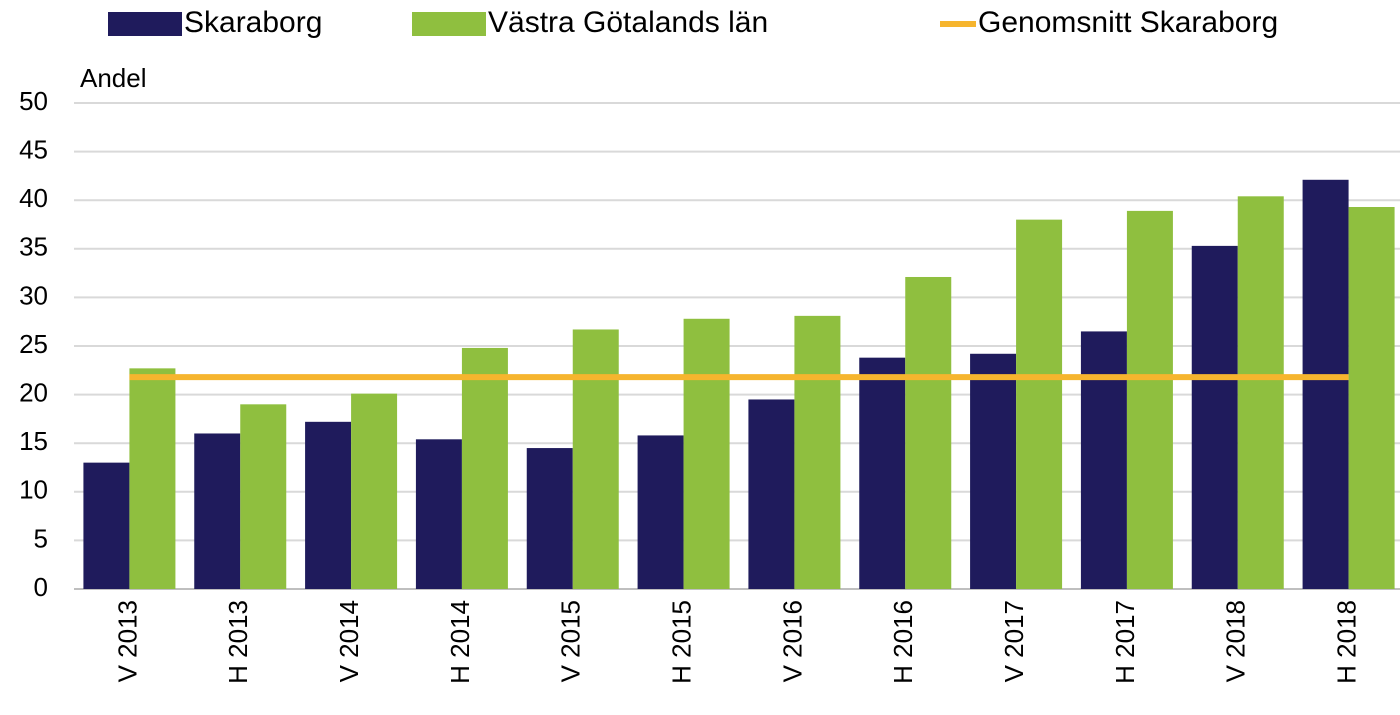 The width and height of the screenshot is (1400, 715). Describe the element at coordinates (33, 344) in the screenshot. I see `y-tick-label: 25` at that location.